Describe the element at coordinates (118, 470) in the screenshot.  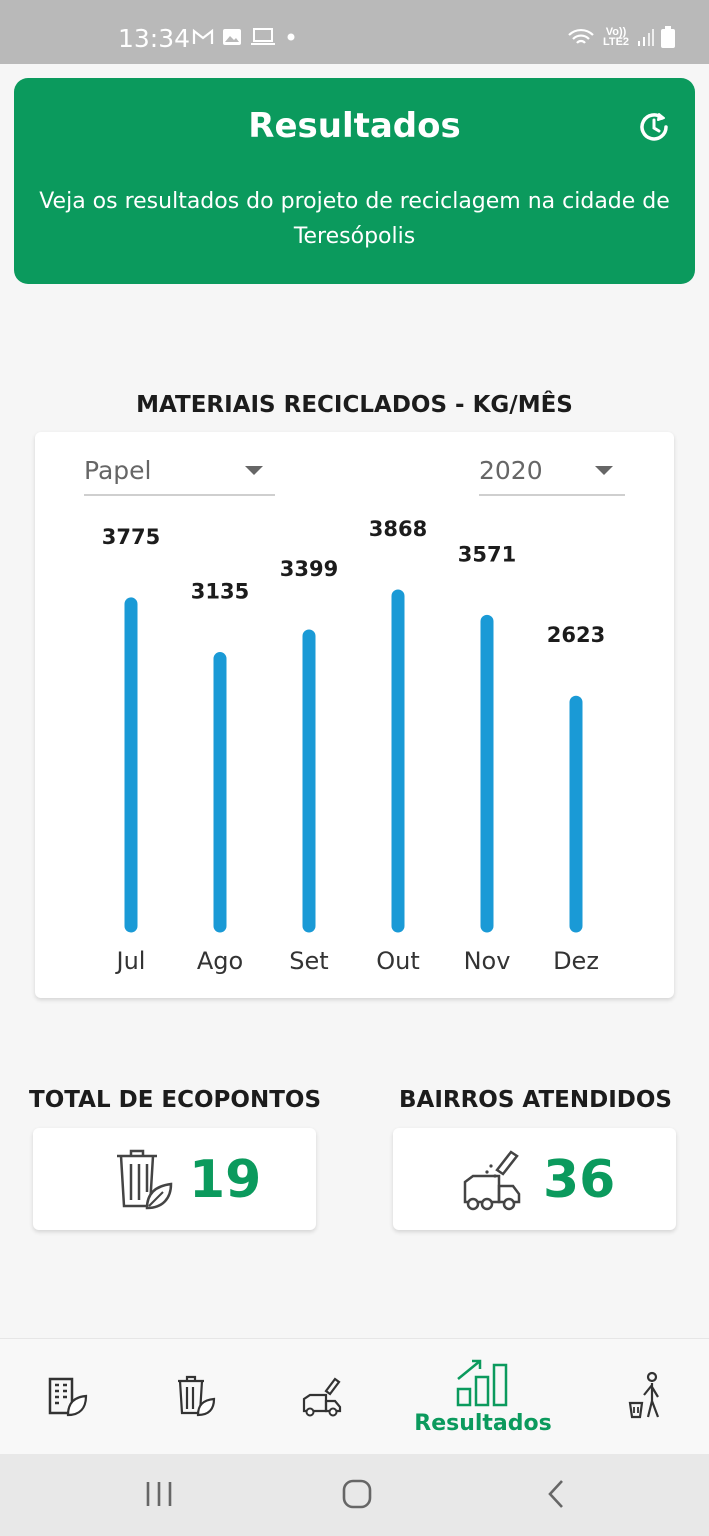
I see `material-select-value: Papel` at that location.